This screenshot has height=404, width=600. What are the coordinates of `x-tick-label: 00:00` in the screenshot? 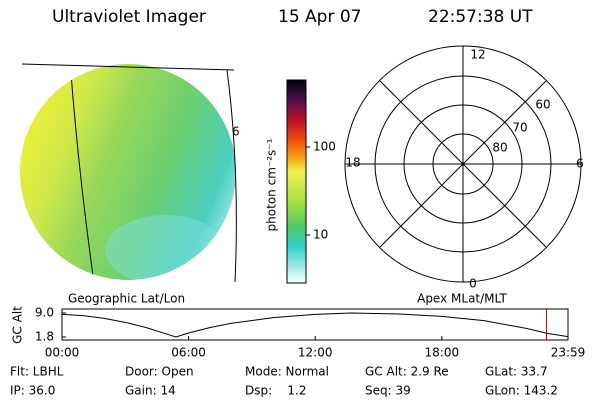 It's located at (62, 353).